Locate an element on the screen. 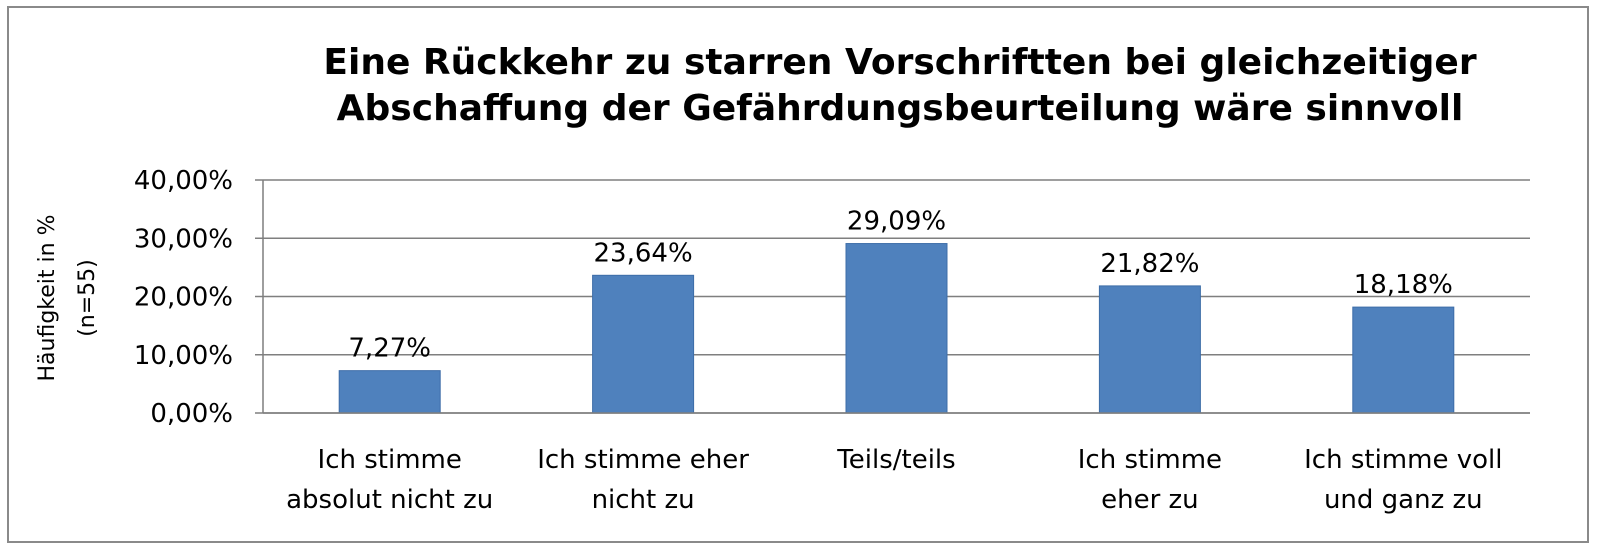  data-label: 23,64% is located at coordinates (643, 253).